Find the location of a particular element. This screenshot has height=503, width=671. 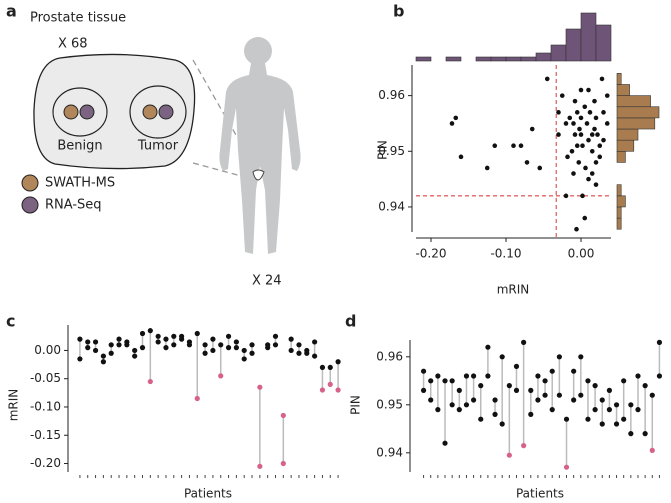

y-tick-label: 0.96 is located at coordinates (389, 356).